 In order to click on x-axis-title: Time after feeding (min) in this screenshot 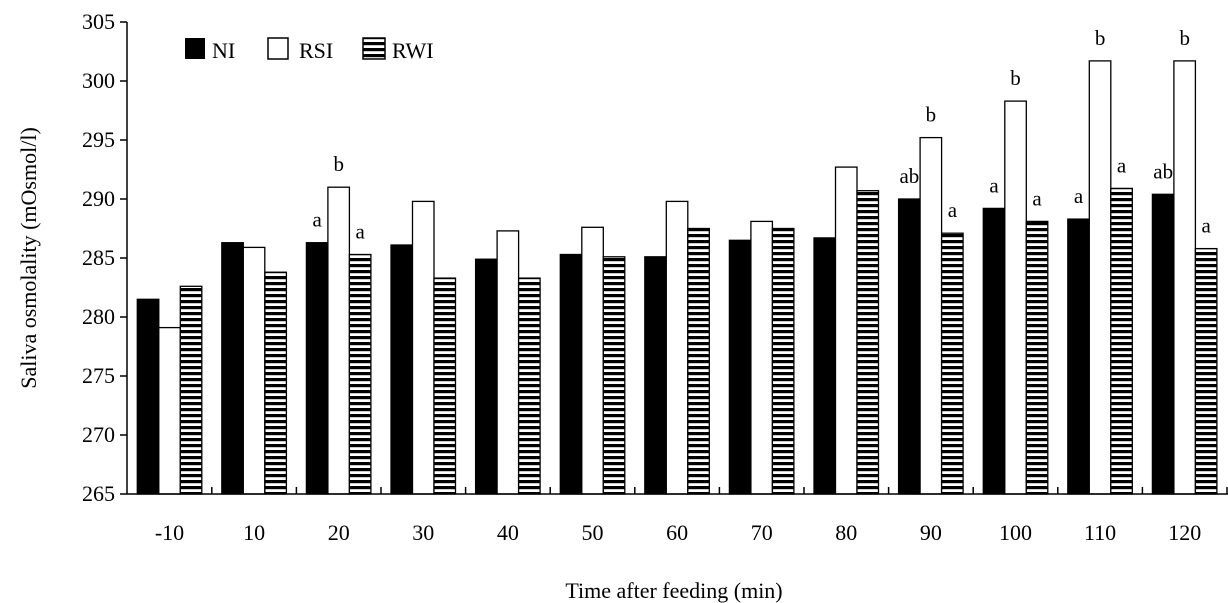, I will do `click(673, 590)`.